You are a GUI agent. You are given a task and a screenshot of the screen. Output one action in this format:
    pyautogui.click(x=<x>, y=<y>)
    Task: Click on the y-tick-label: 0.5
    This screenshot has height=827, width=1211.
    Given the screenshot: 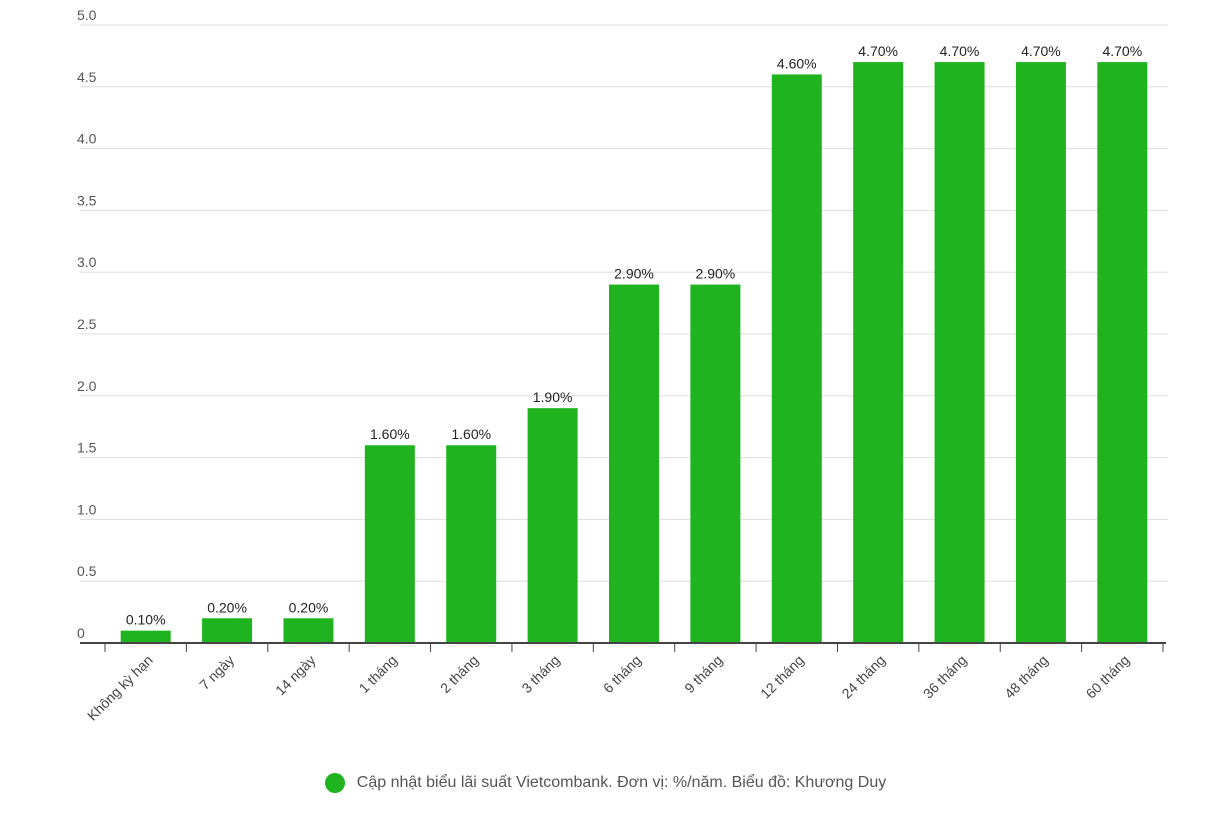 What is the action you would take?
    pyautogui.click(x=87, y=571)
    